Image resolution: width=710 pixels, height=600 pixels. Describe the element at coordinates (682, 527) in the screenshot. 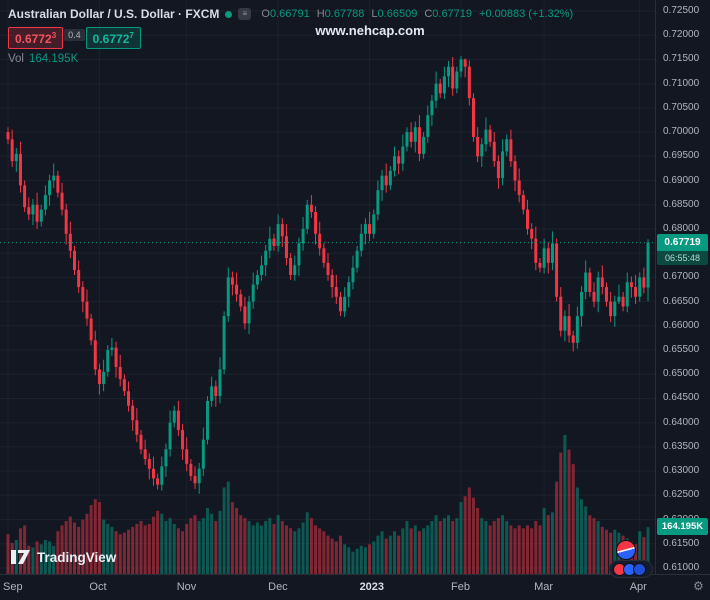

I see `volume-badge: 164.195K` at that location.